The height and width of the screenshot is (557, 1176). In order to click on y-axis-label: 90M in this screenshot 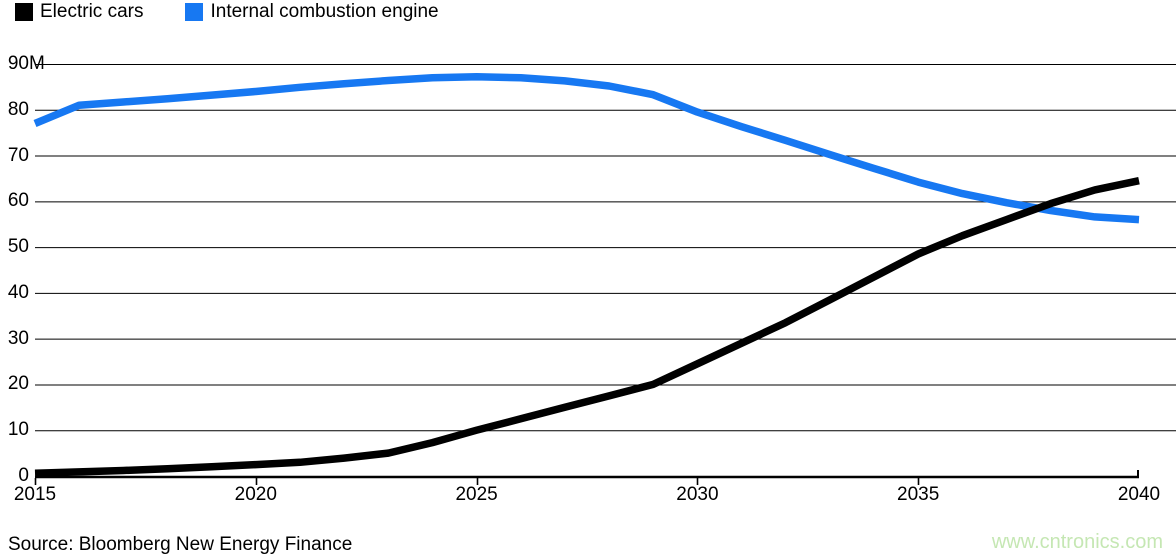, I will do `click(22, 64)`.